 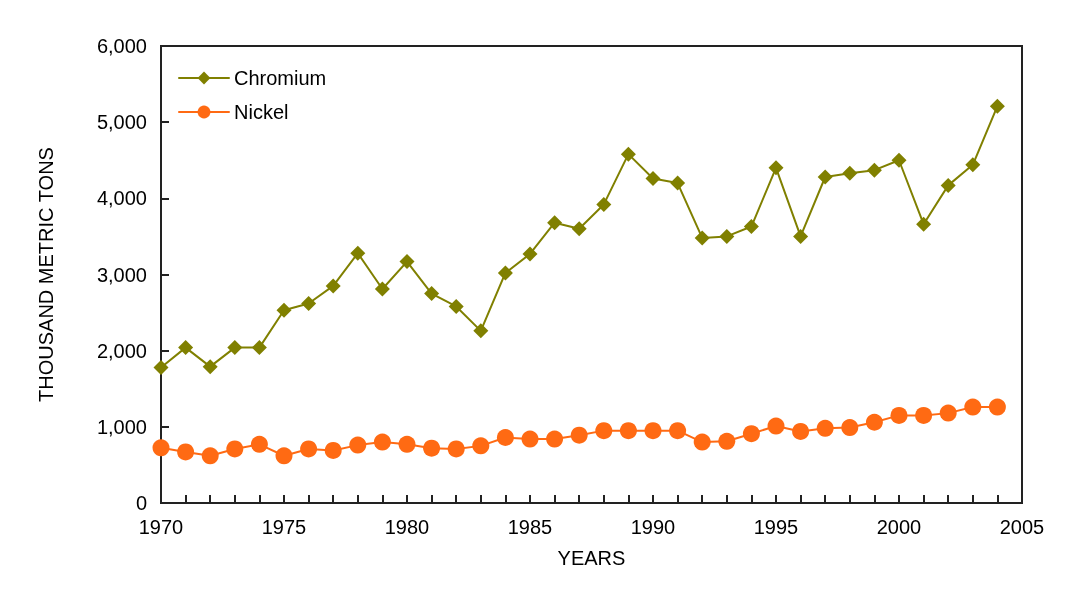 What do you see at coordinates (530, 527) in the screenshot?
I see `x-tick-label: 1985` at bounding box center [530, 527].